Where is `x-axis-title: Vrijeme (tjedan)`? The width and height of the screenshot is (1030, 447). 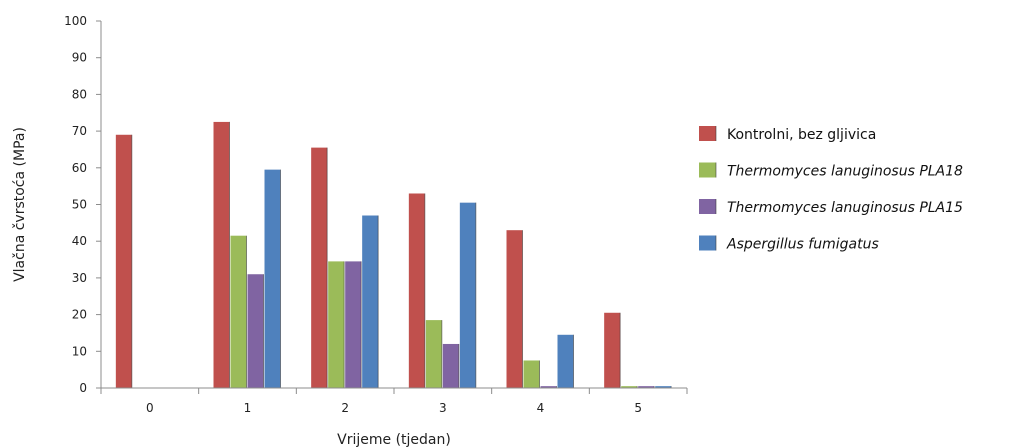
x-axis-title: Vrijeme (tjedan) is located at coordinates (394, 439).